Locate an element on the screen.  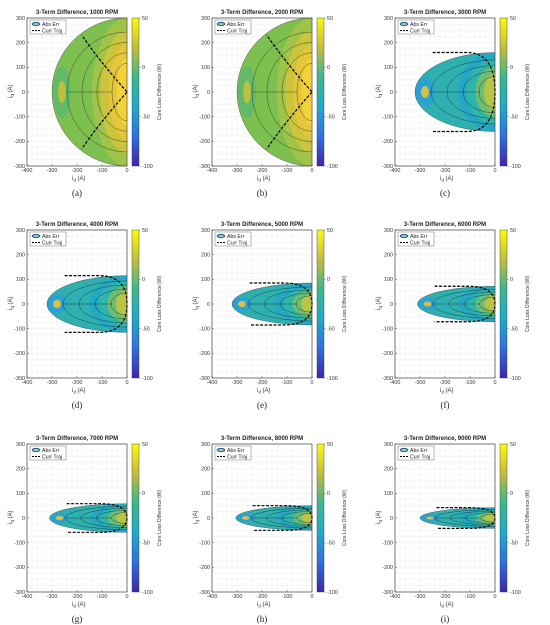
x-axis-subscript: d is located at coordinates (74, 180).